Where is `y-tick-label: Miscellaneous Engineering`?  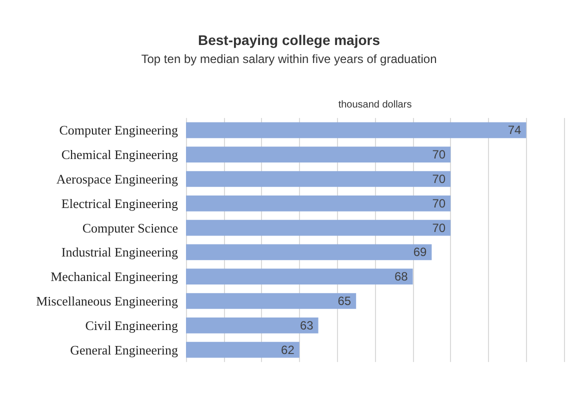
y-tick-label: Miscellaneous Engineering is located at coordinates (107, 301).